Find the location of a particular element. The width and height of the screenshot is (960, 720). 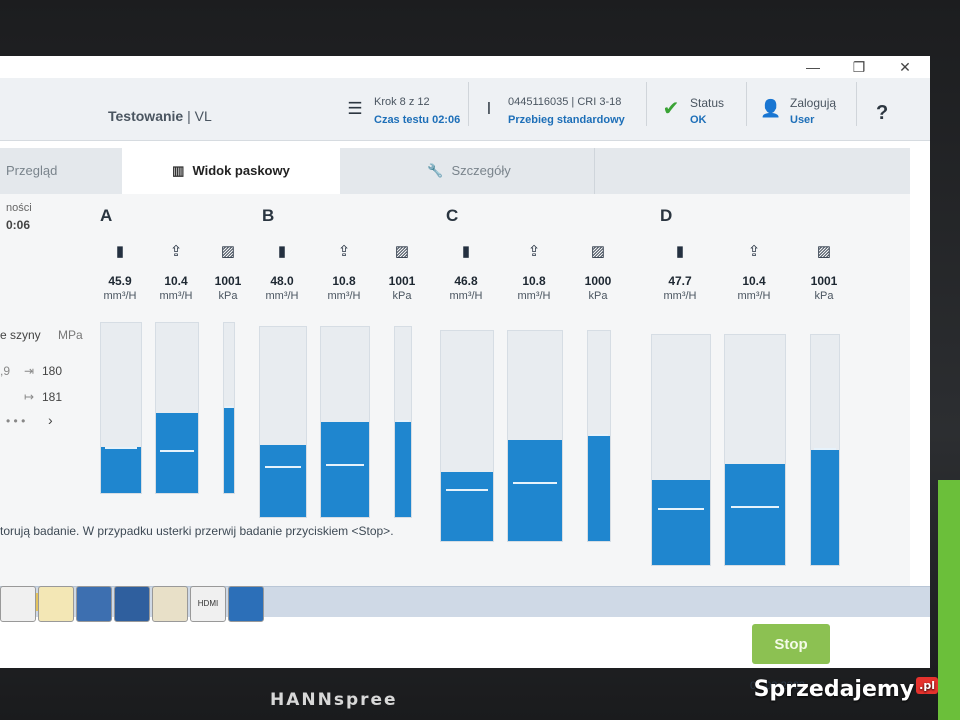

tab-bar-view: ▥ Widok paskowy is located at coordinates (231, 171).